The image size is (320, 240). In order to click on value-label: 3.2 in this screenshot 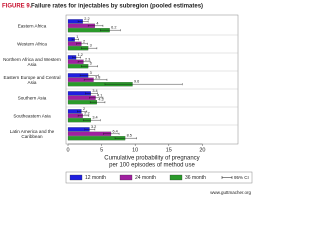, I will do `click(93, 127)`.